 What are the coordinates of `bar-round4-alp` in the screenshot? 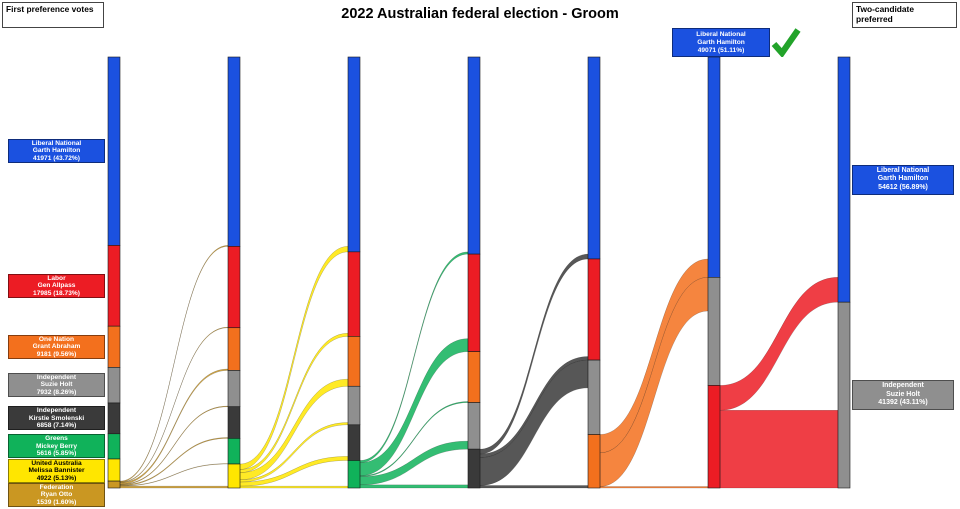 It's located at (474, 302).